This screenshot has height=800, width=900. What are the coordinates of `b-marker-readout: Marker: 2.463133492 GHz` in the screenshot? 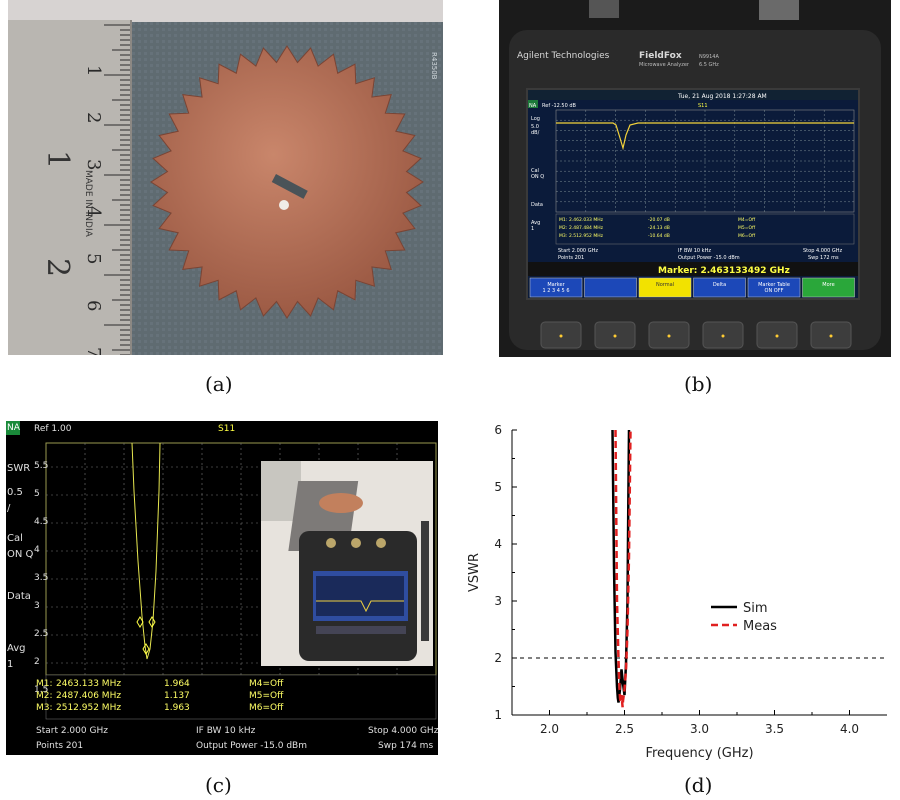 It's located at (724, 271).